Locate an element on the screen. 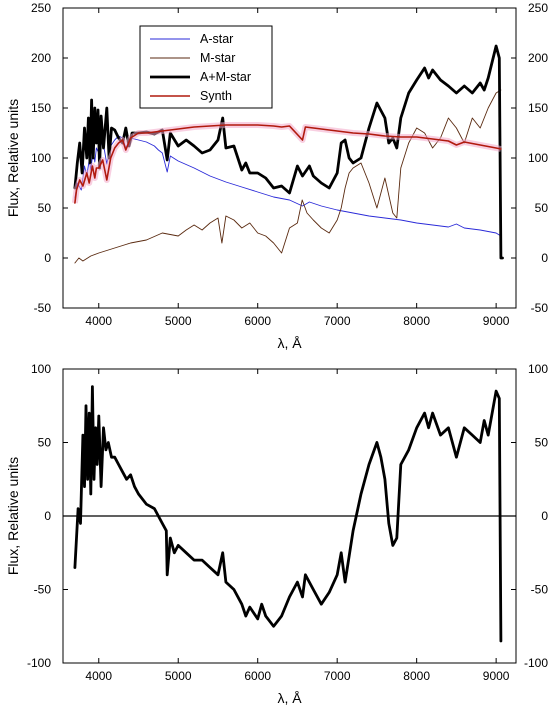 Image resolution: width=550 pixels, height=710 pixels. y-tick-label-right: 200 is located at coordinates (538, 58).